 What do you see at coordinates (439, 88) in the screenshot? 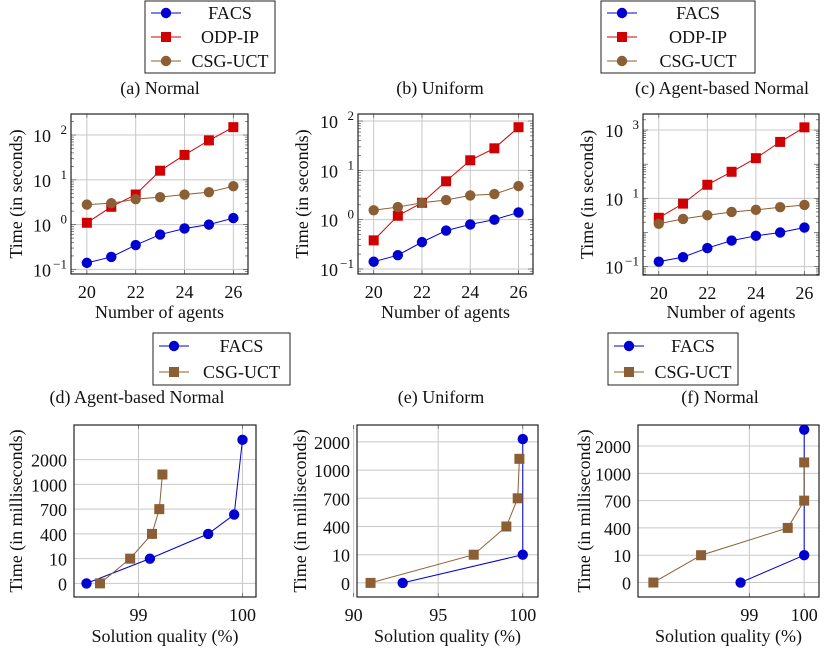
I see `subfigure-caption: (b) Uniform` at bounding box center [439, 88].